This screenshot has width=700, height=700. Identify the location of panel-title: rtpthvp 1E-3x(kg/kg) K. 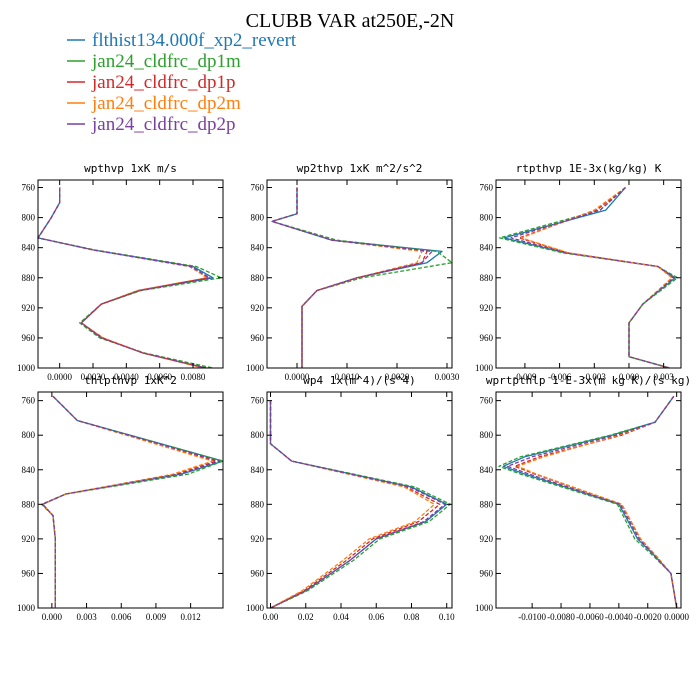
(589, 168).